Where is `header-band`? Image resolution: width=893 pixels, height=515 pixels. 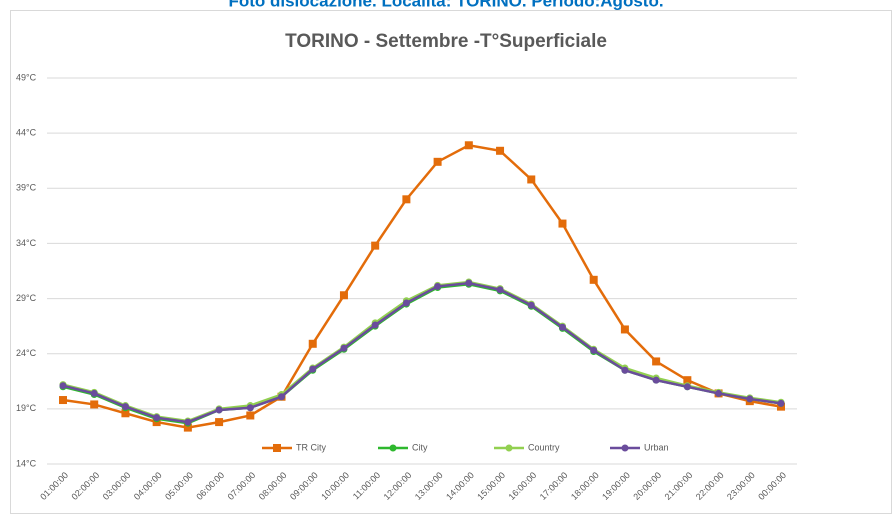 header-band is located at coordinates (446, 5).